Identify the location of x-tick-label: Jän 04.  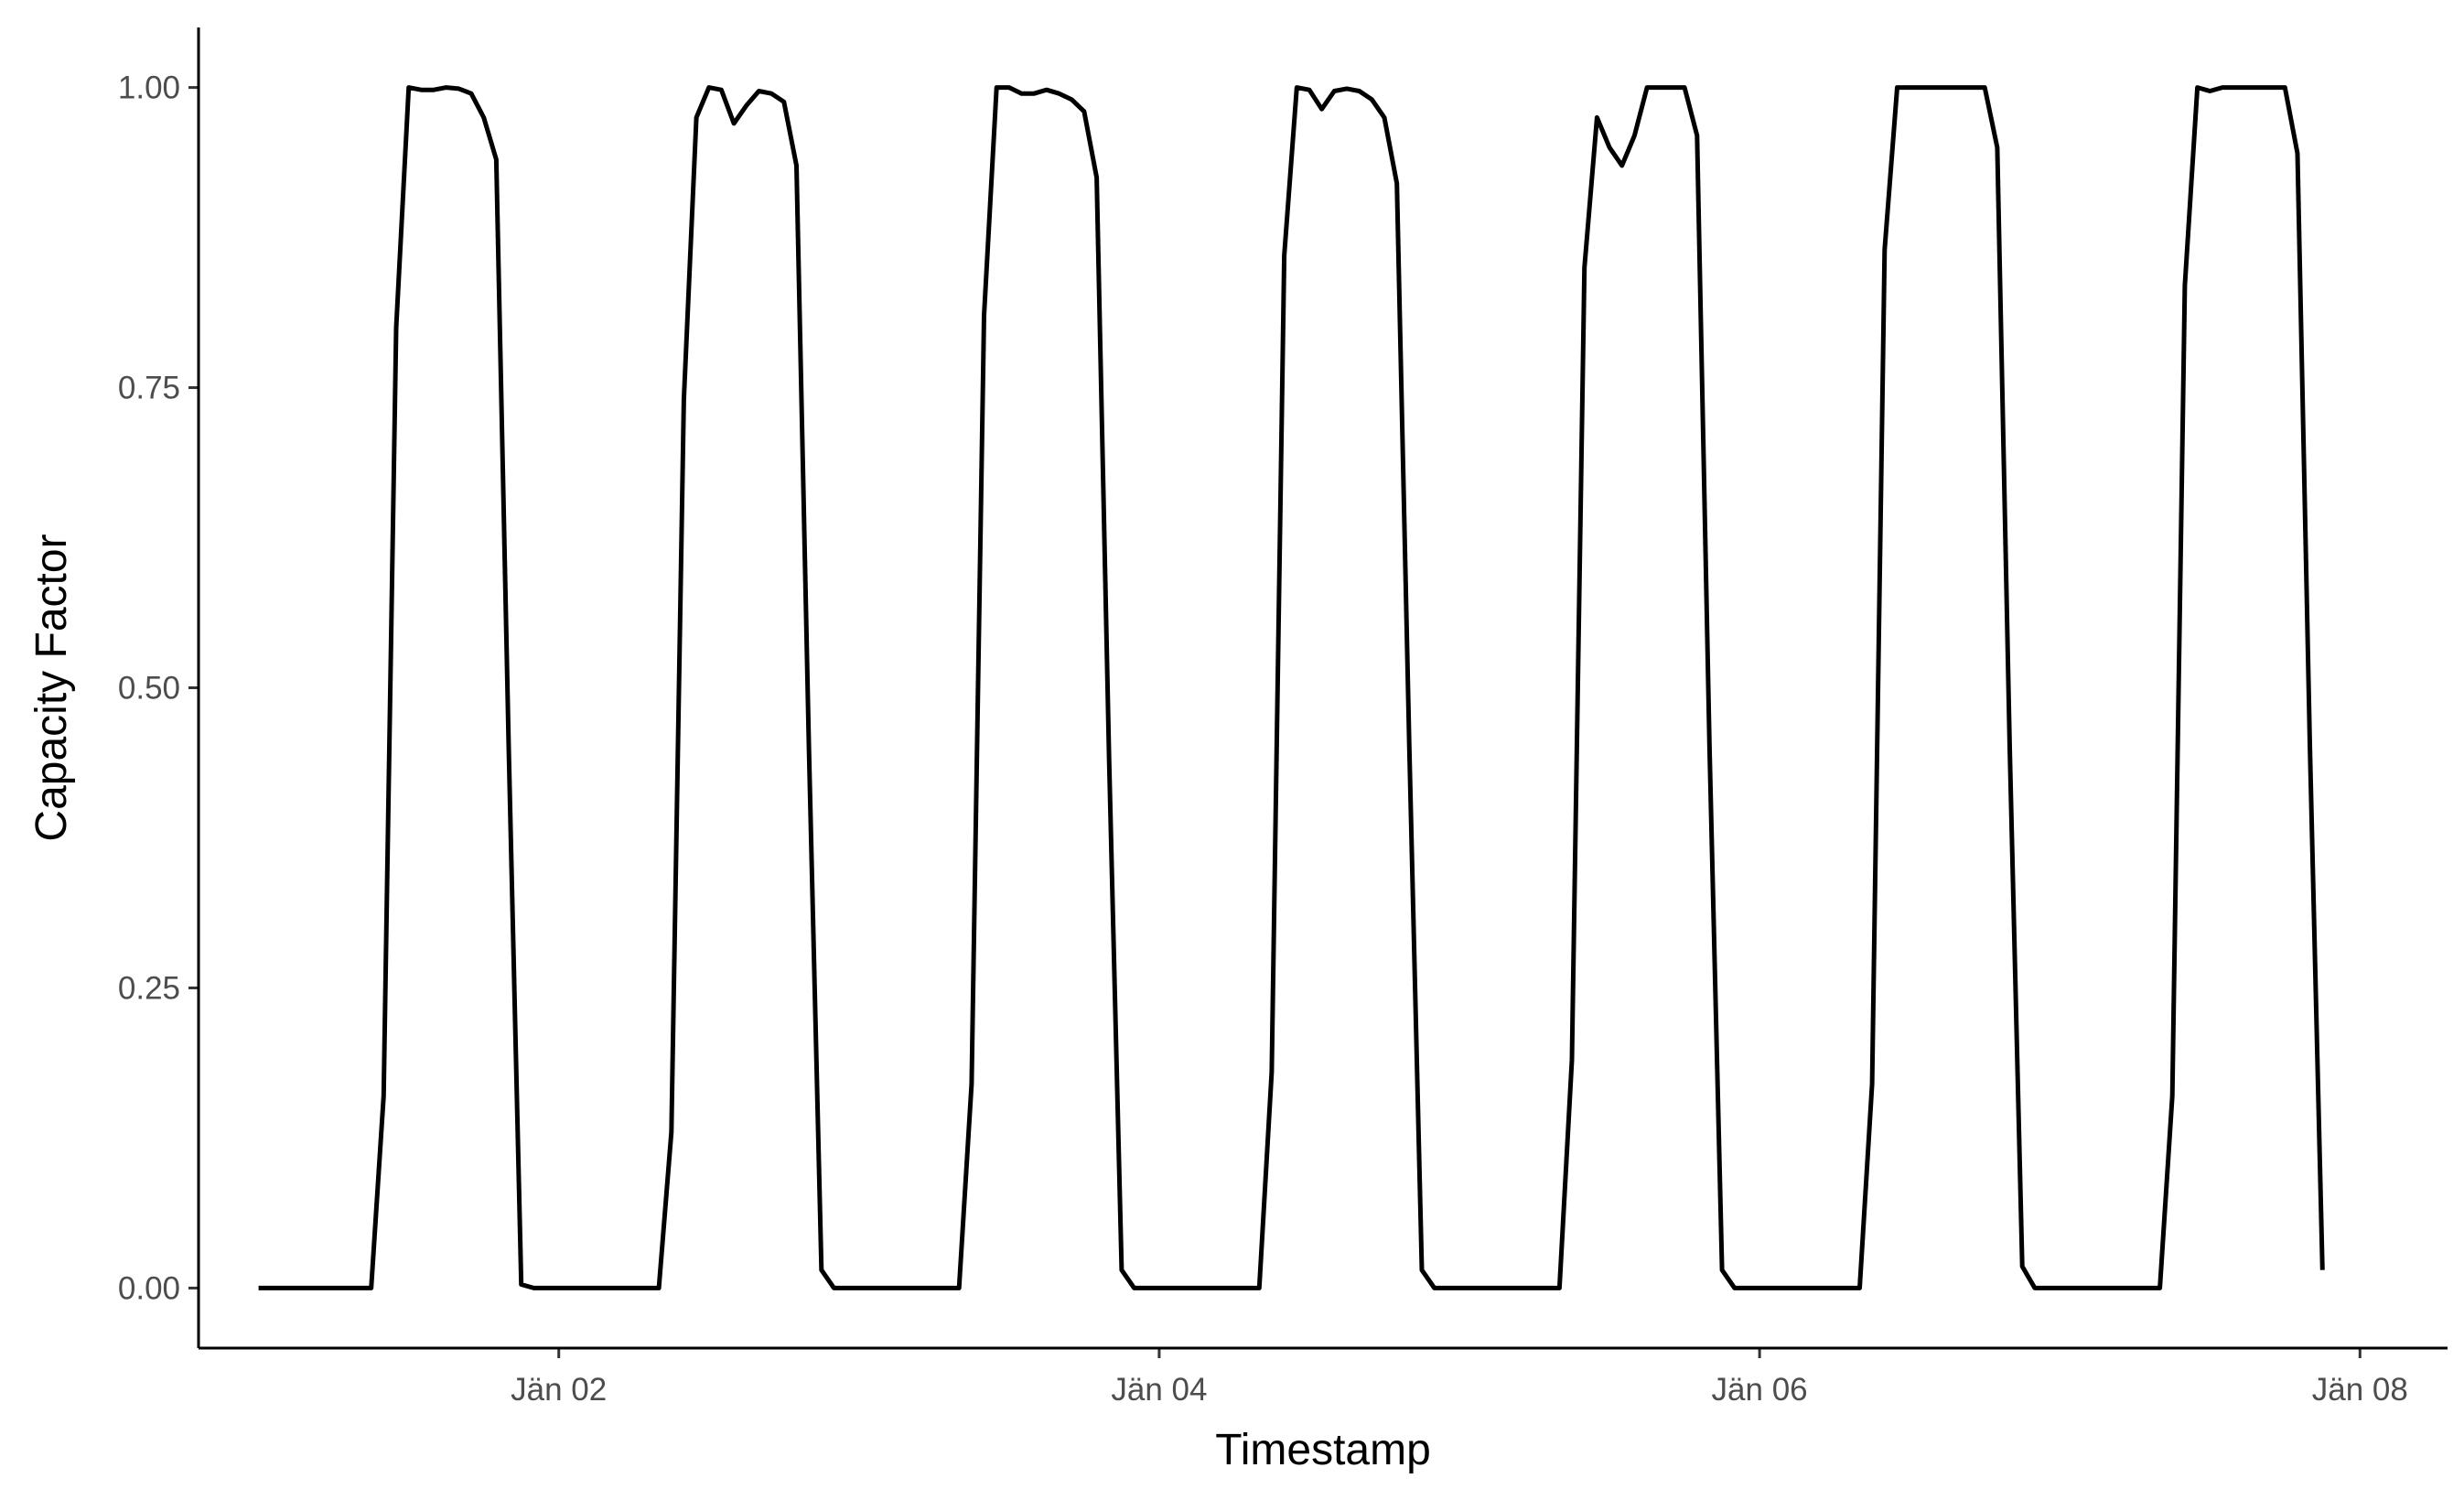
(1159, 1390).